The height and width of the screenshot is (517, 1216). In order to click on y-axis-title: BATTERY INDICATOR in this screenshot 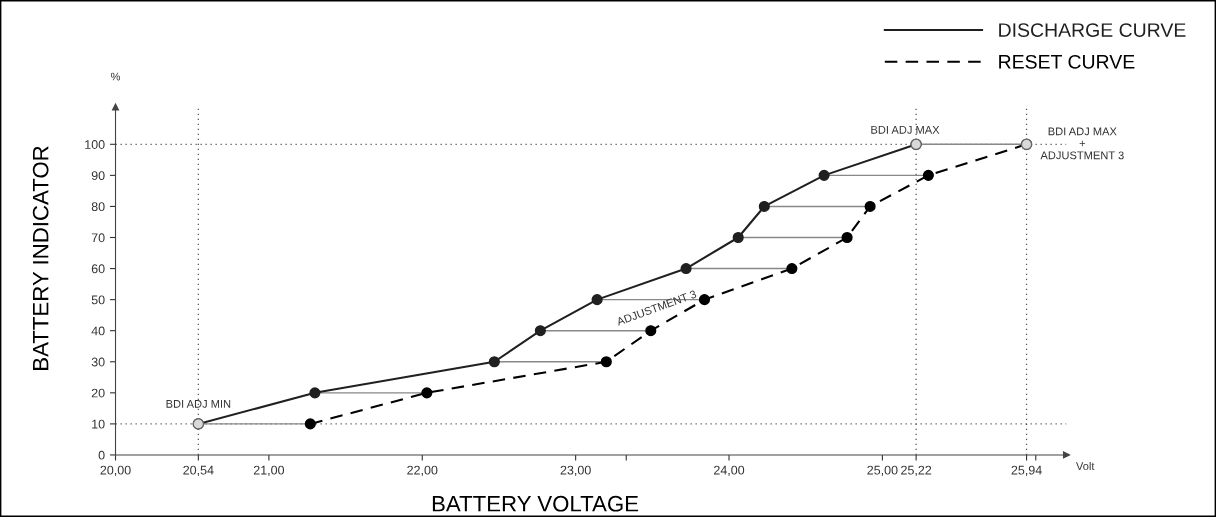, I will do `click(40, 258)`.